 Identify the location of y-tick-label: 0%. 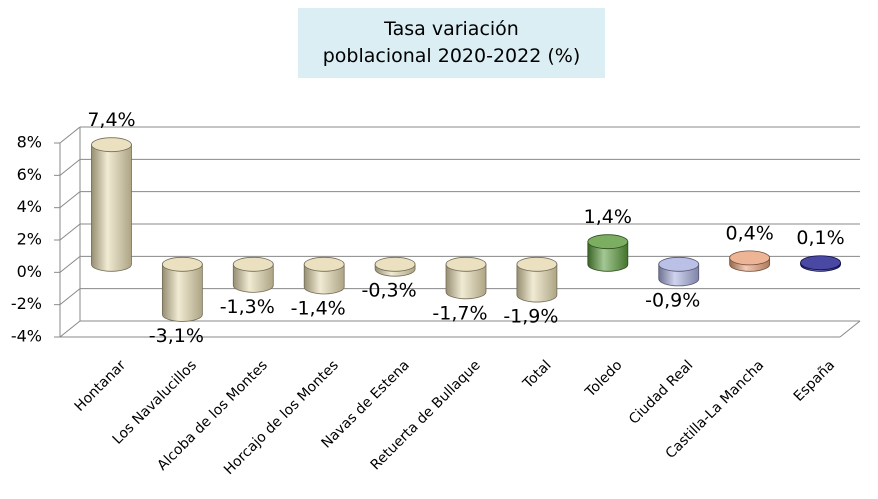
(29, 271).